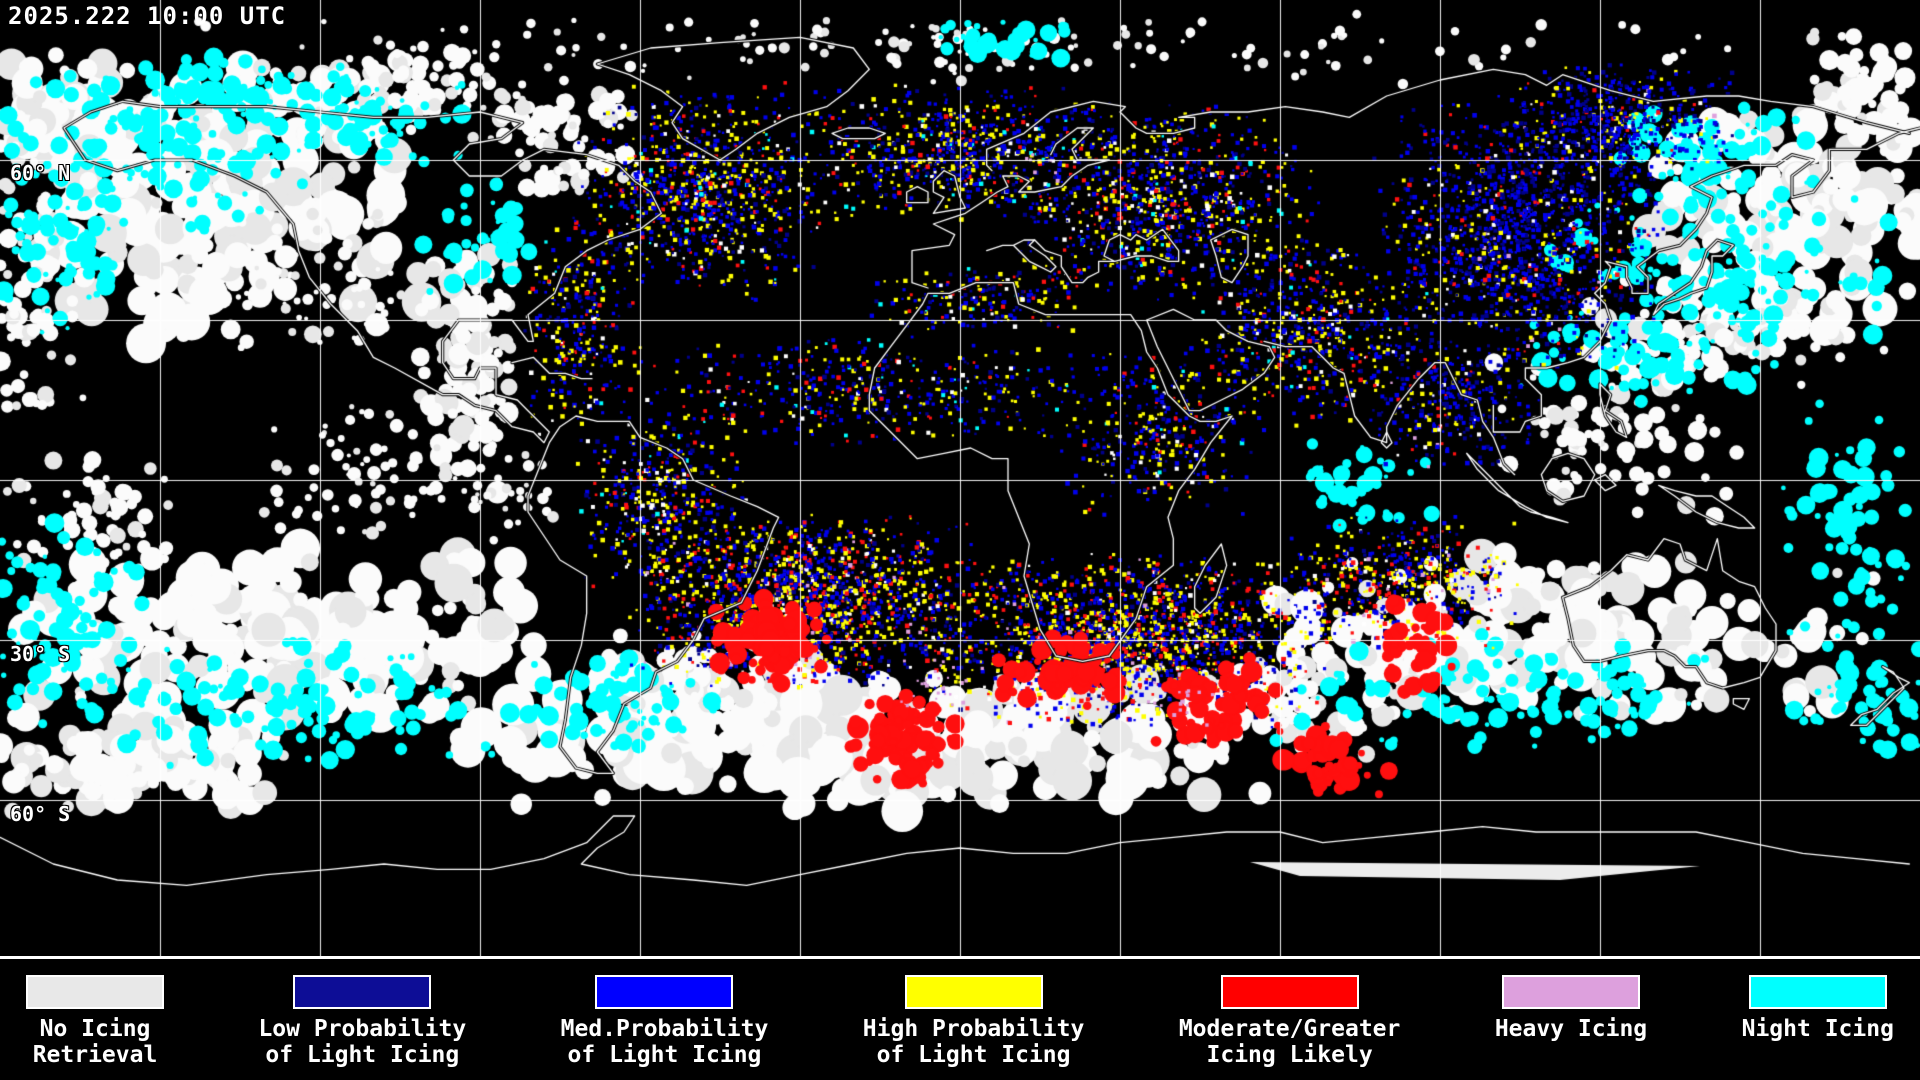 This screenshot has width=1920, height=1080. I want to click on legend-label: Med.Probability of Light Icing, so click(664, 1042).